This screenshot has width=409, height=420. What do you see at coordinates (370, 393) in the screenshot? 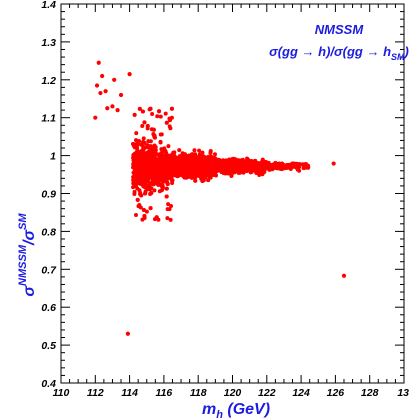
I see `x-tick-label: 128` at bounding box center [370, 393].